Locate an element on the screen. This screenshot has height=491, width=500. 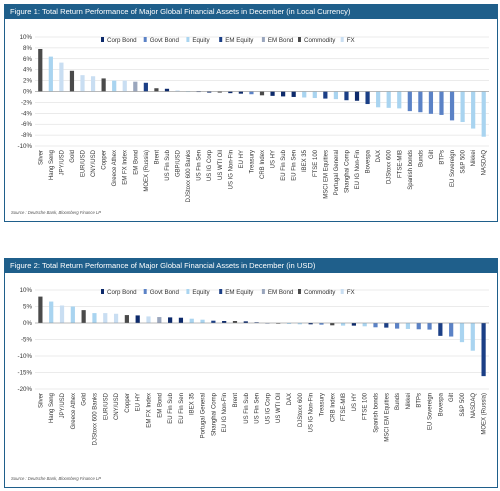
x-tick-label: Bovespa is located at coordinates (369, 161).